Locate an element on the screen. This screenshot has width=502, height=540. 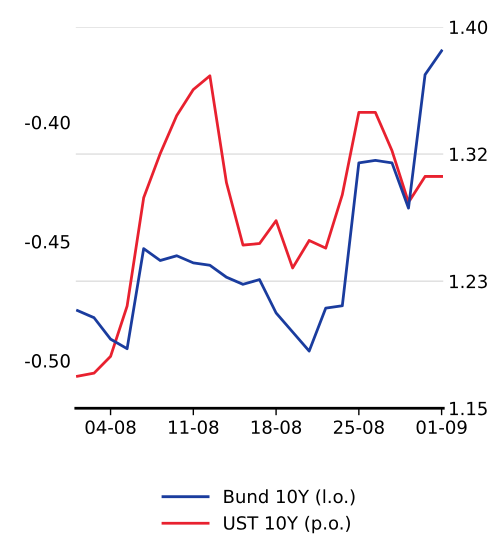
y-tick-label: -0.50 is located at coordinates (47, 361).